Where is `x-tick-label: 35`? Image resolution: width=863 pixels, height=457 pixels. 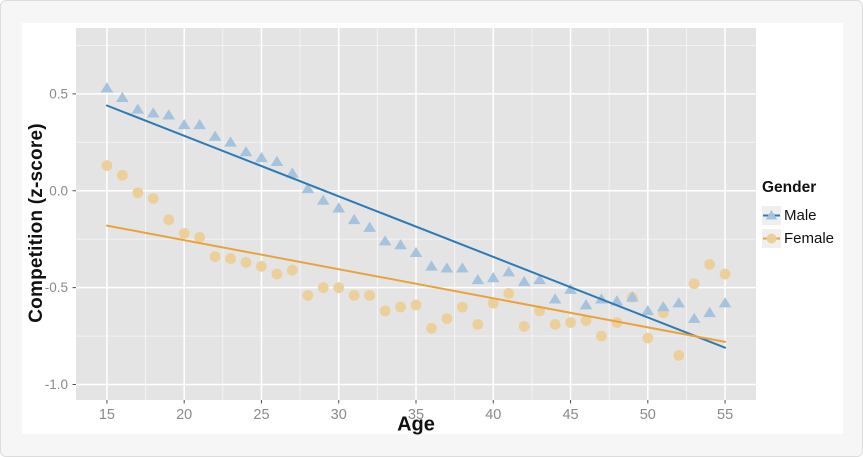
x-tick-label: 35 is located at coordinates (416, 415).